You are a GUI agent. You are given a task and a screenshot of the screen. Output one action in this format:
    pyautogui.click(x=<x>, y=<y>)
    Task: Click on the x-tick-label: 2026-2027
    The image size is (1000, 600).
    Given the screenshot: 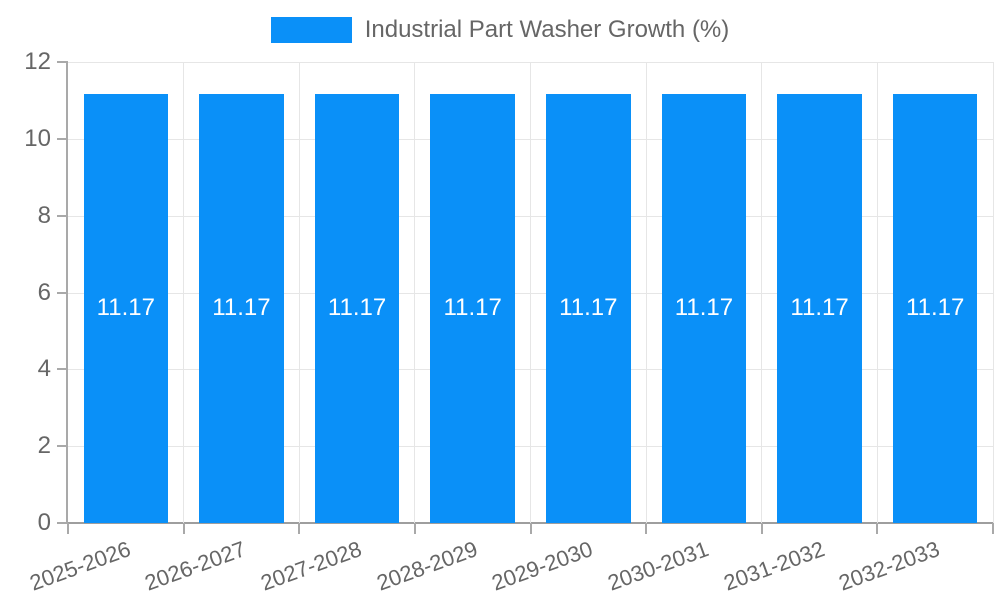 What is the action you would take?
    pyautogui.click(x=195, y=566)
    